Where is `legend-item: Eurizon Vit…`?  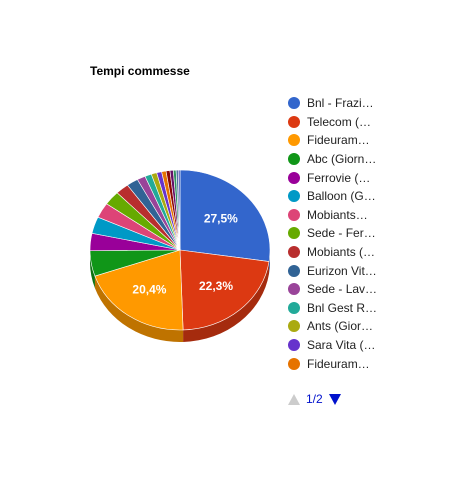
legend-item: Eurizon Vit… is located at coordinates (332, 270).